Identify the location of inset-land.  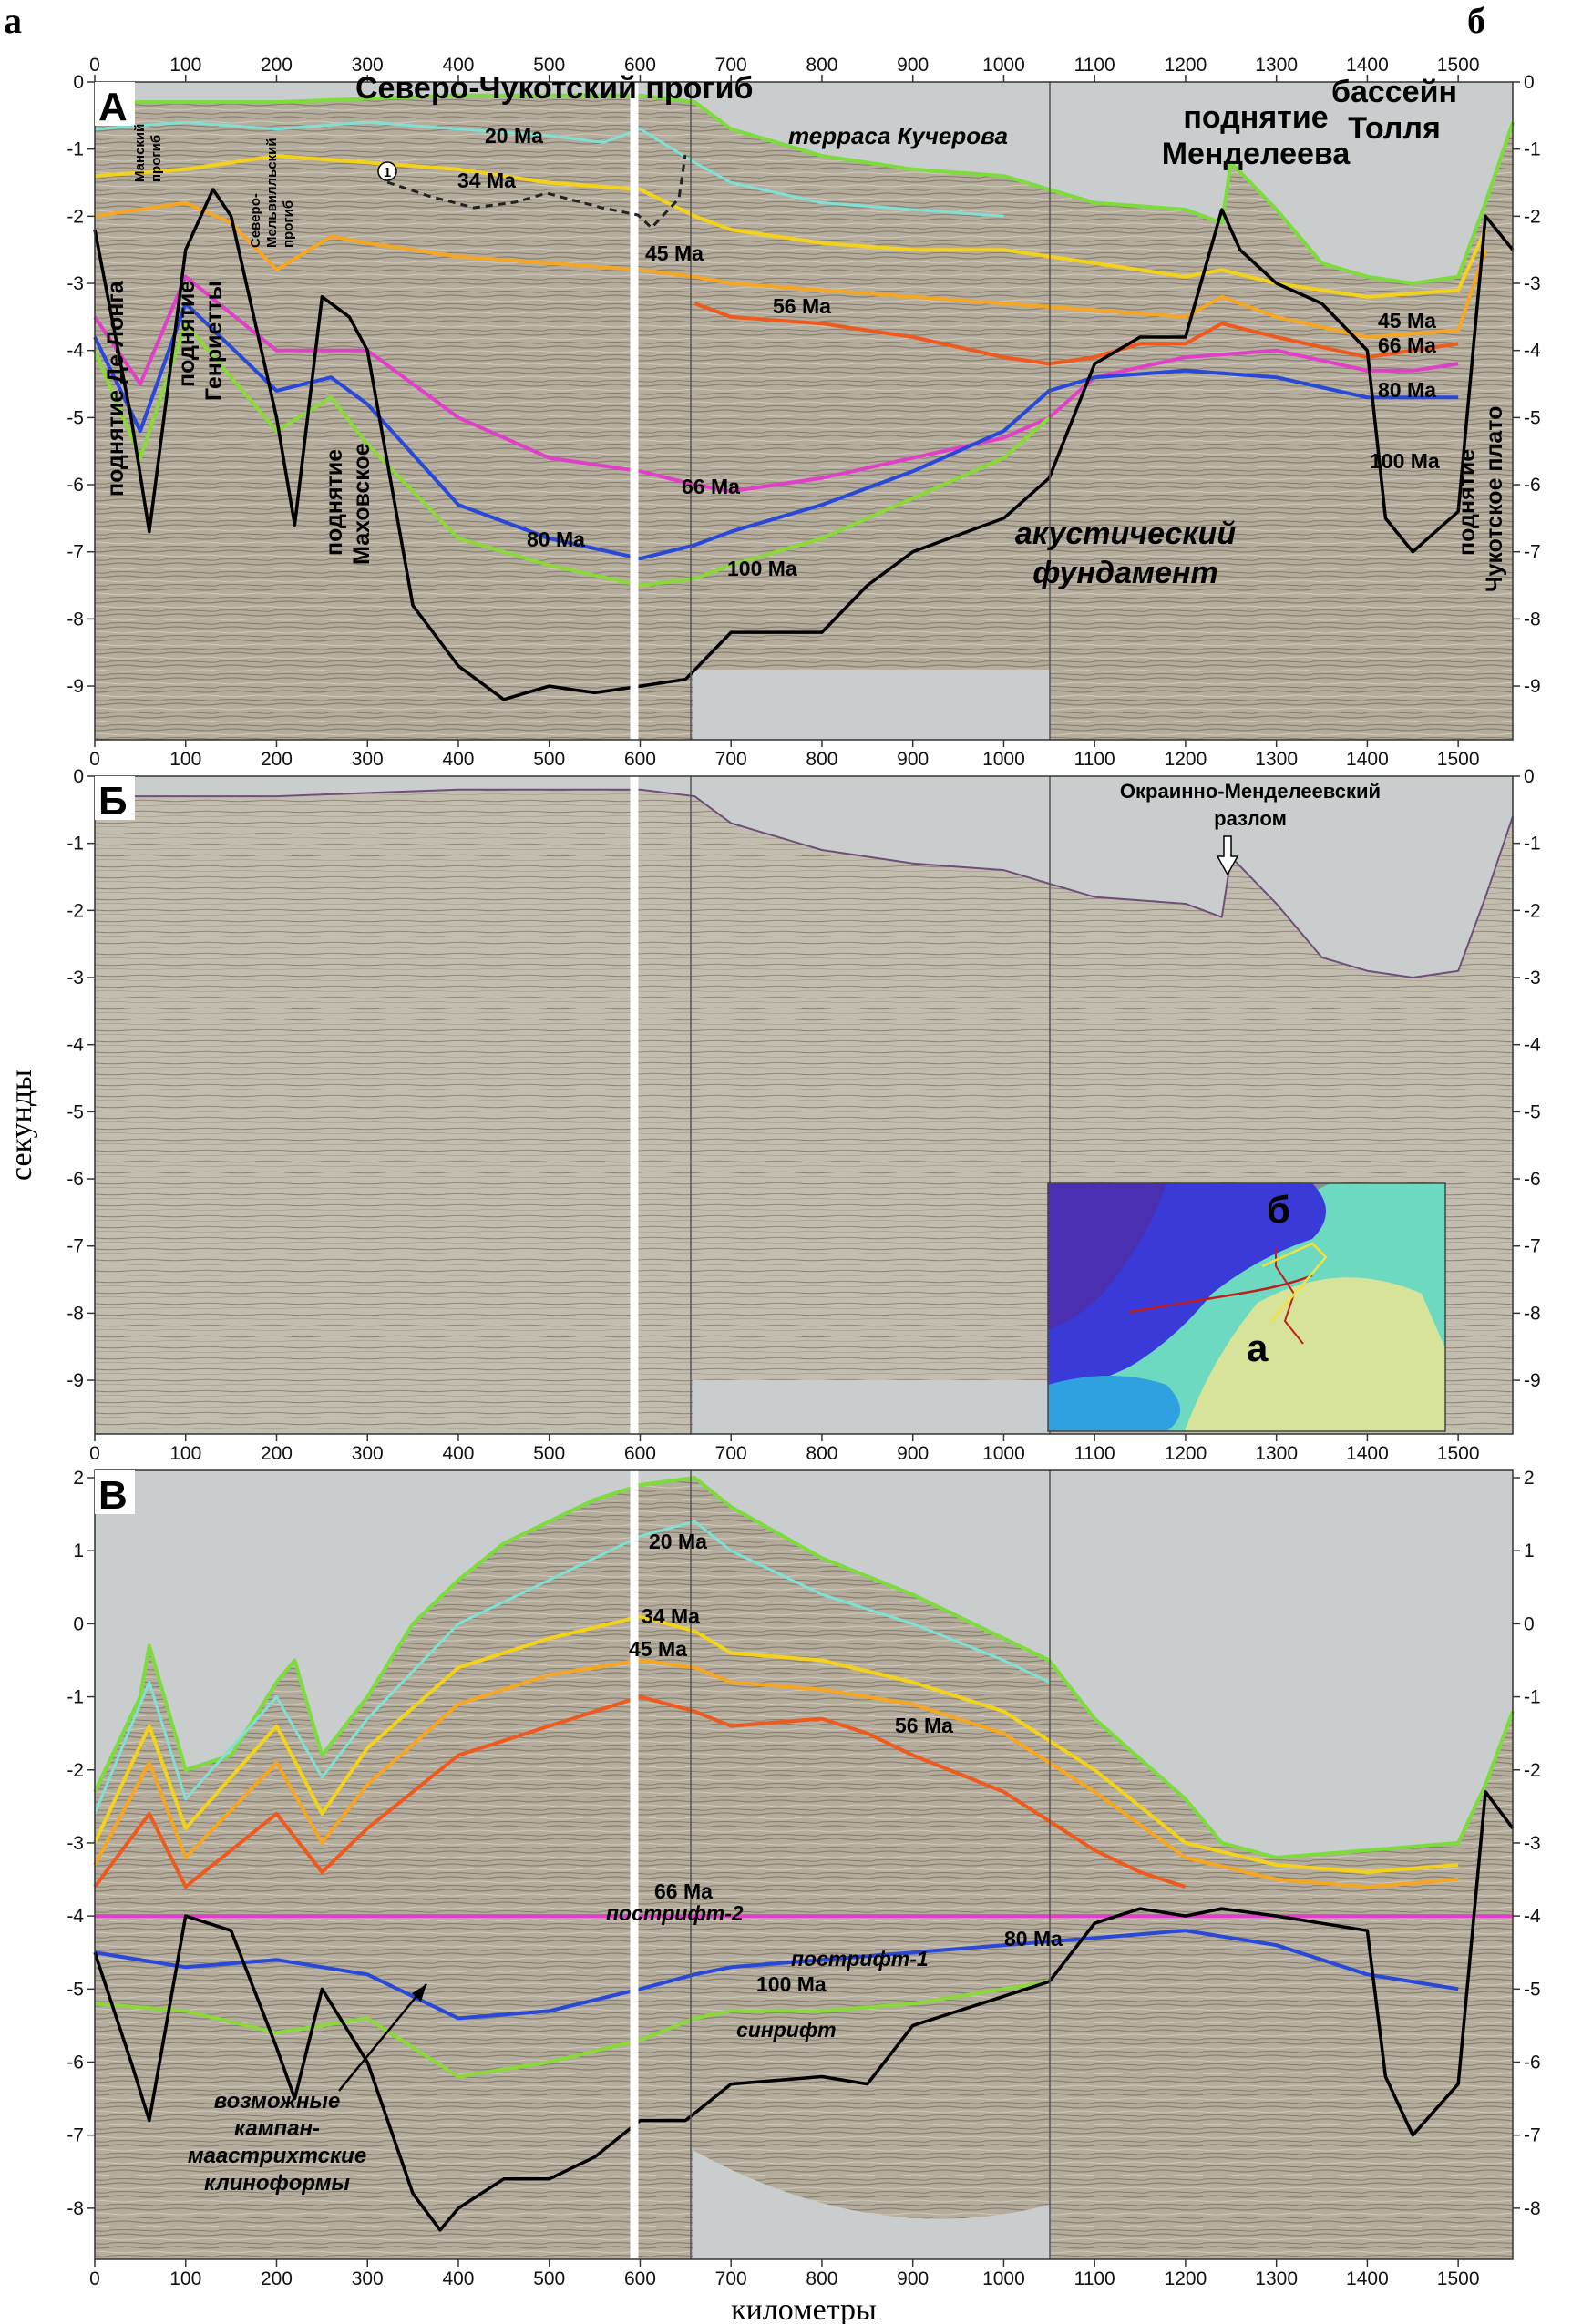
(1315, 1354).